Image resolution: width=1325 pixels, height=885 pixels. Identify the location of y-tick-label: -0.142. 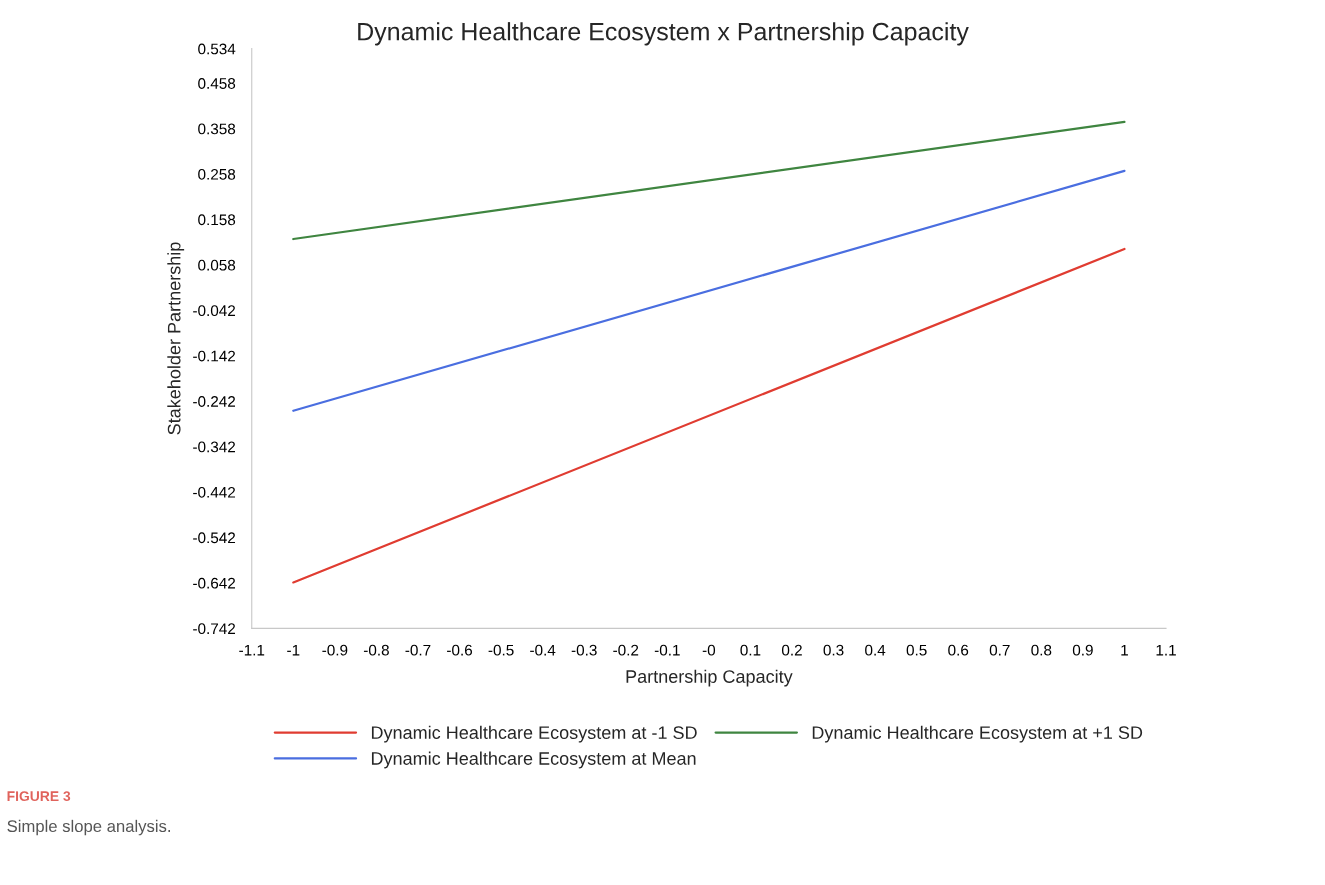
(214, 356).